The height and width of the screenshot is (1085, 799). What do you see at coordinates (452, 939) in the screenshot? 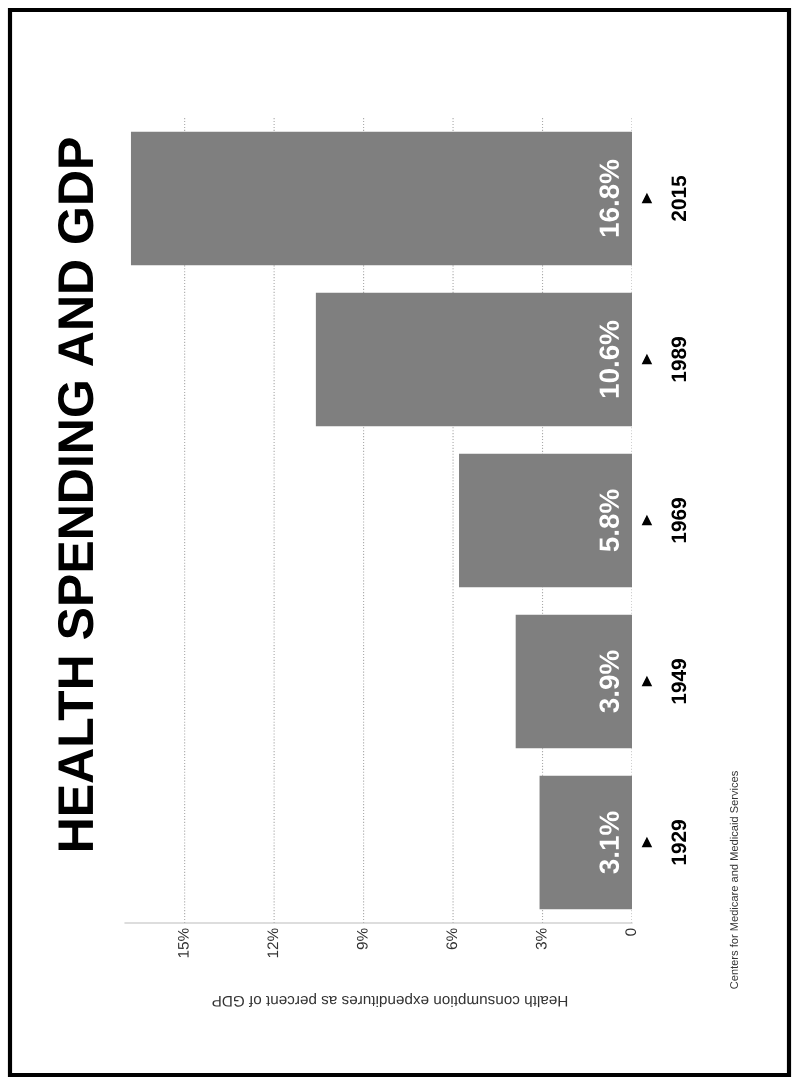
I see `x-tick-label: 6%` at bounding box center [452, 939].